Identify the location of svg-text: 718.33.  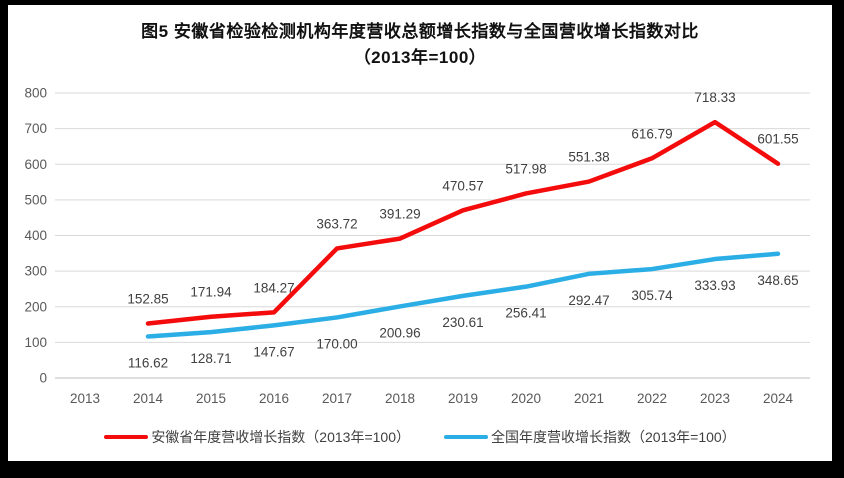
(714, 97).